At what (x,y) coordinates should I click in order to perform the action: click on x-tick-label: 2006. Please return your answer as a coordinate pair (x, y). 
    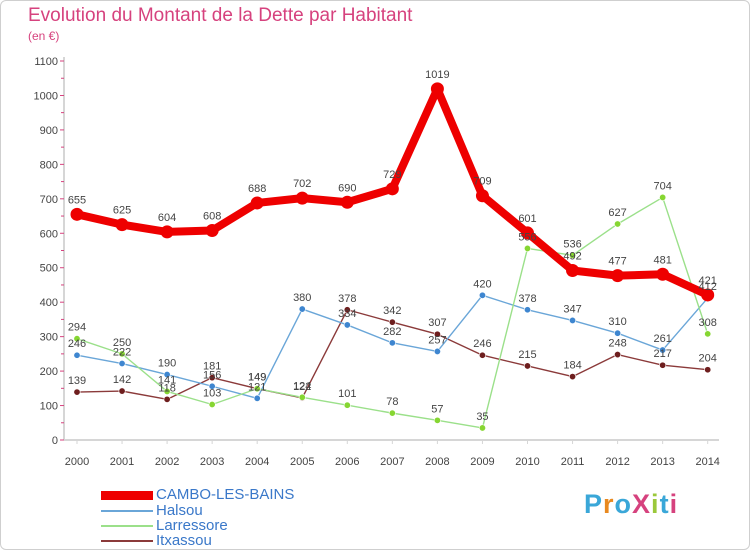
    Looking at the image, I should click on (347, 462).